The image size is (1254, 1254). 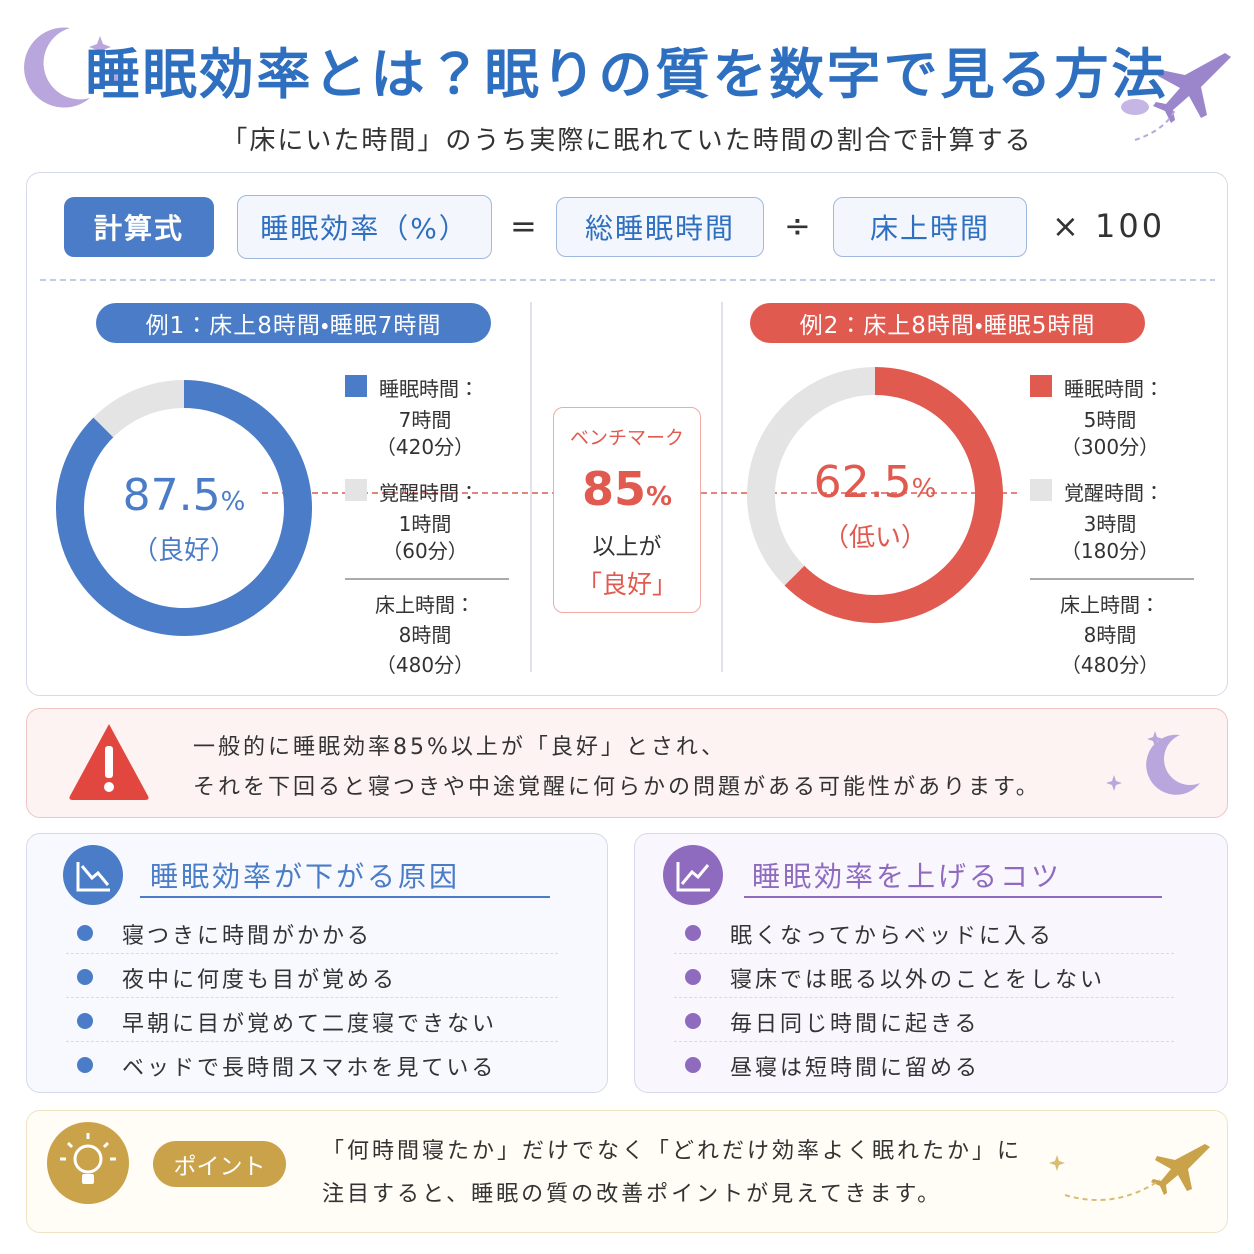 I want to click on benchmark-box, so click(x=627, y=510).